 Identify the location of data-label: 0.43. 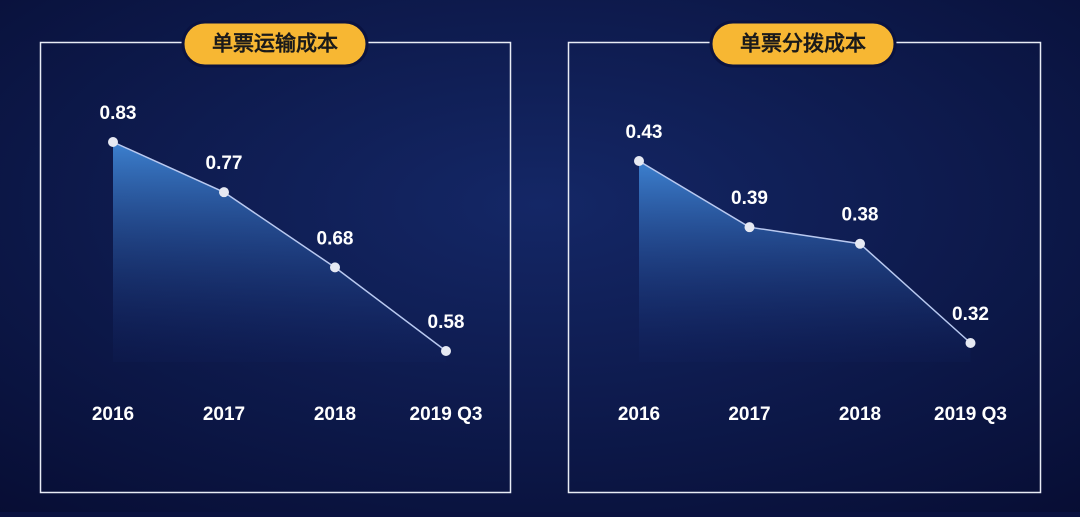
(644, 132).